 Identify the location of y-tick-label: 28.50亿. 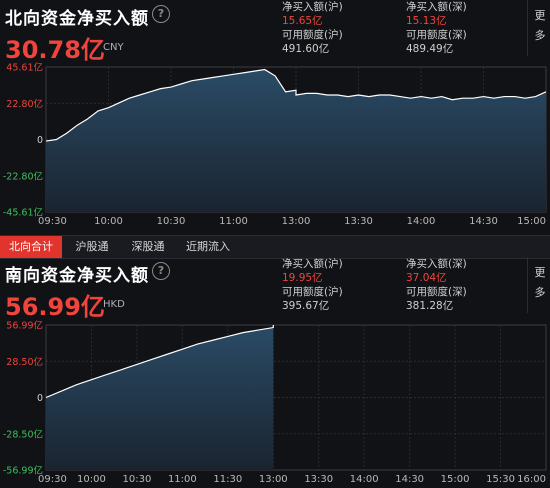
(24, 362).